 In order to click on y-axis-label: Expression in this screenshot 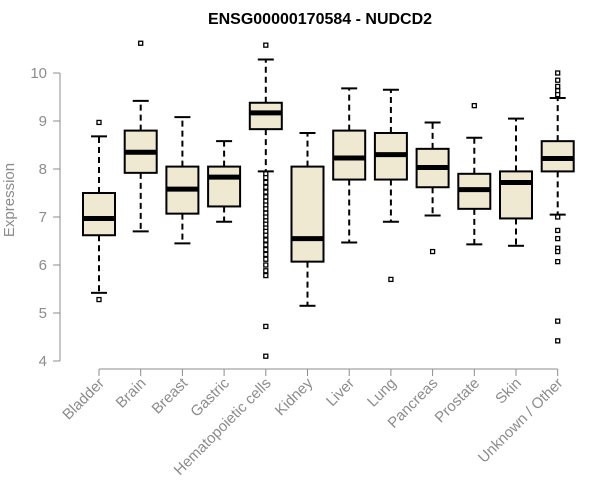, I will do `click(9, 200)`.